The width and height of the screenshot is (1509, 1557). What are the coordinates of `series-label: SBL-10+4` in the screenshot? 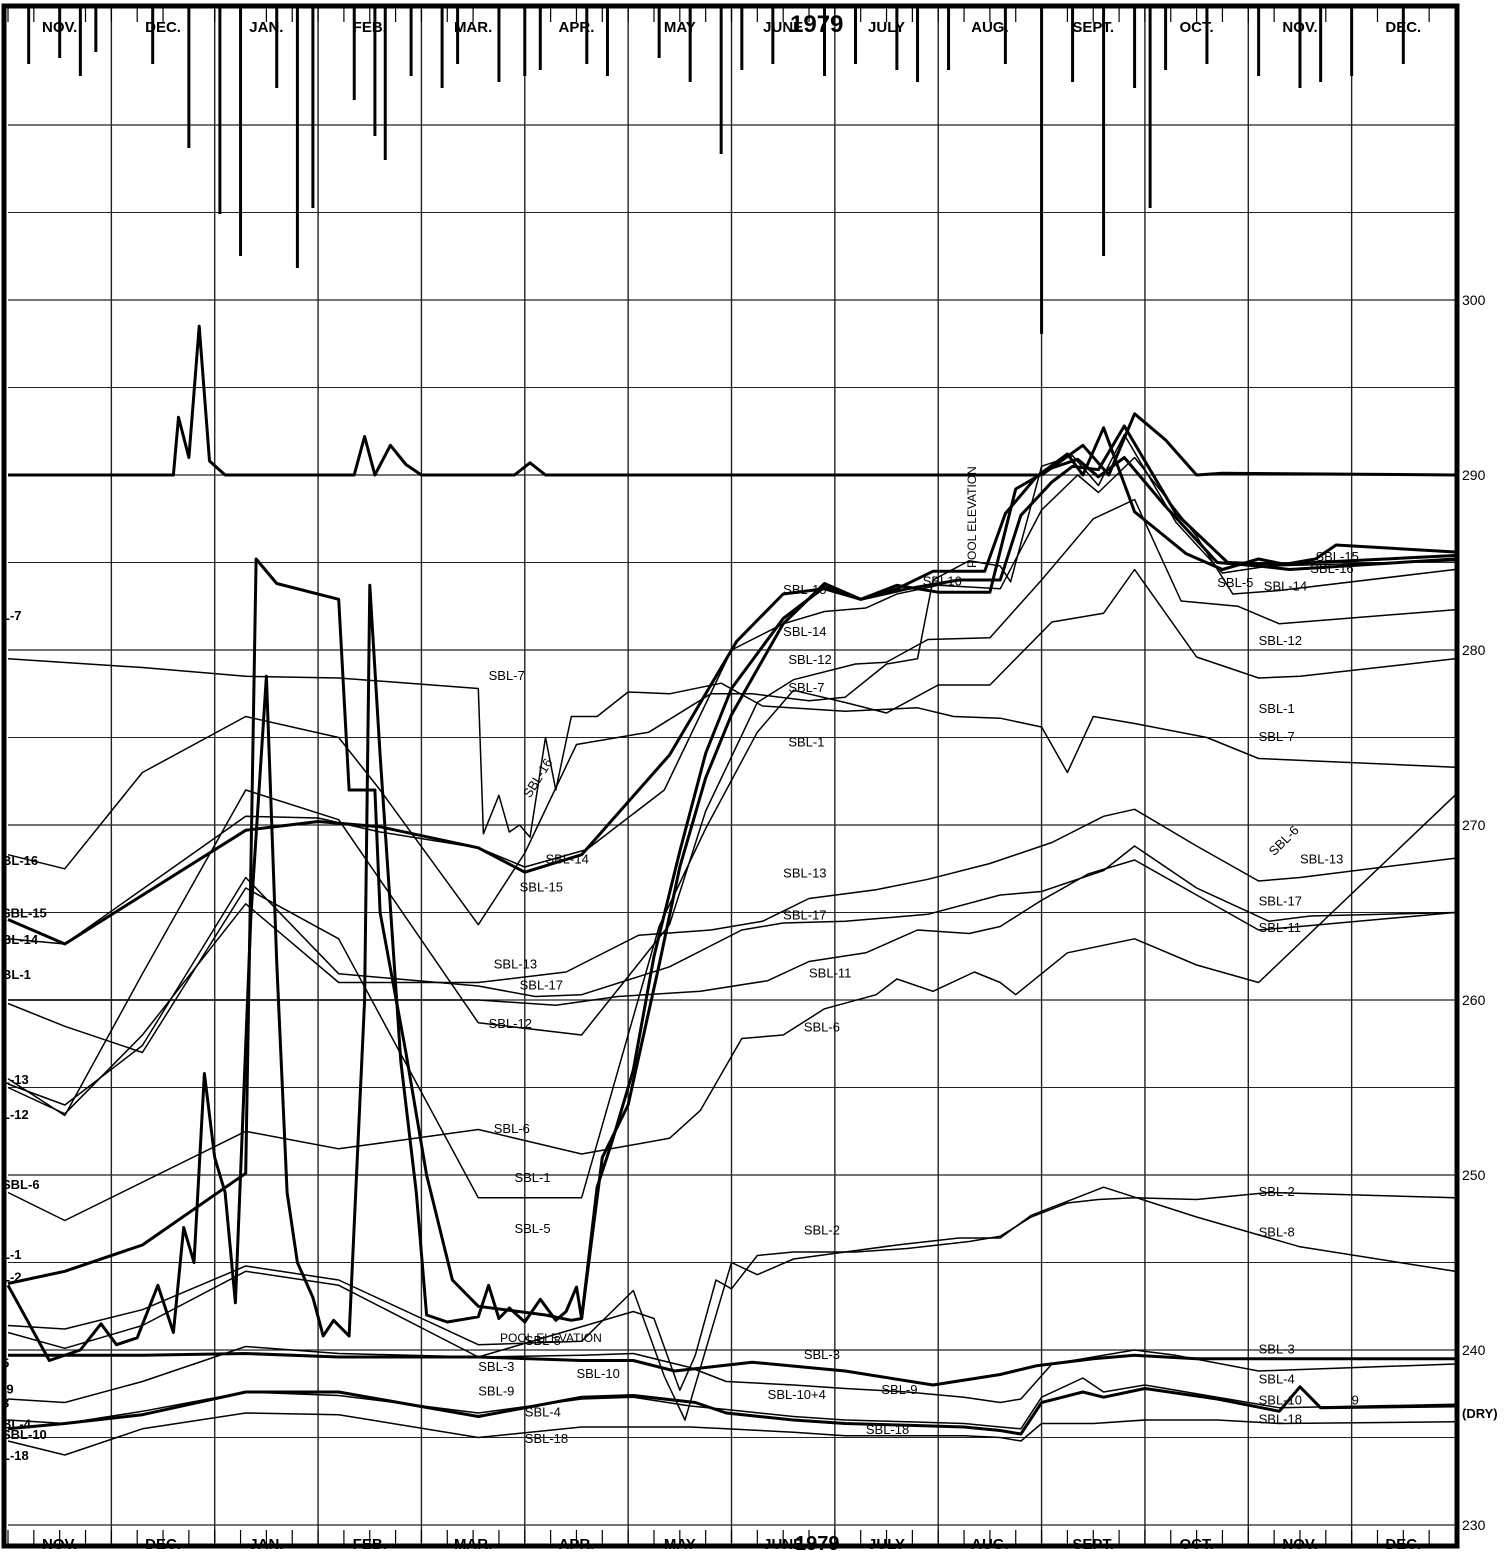 It's located at (797, 1394).